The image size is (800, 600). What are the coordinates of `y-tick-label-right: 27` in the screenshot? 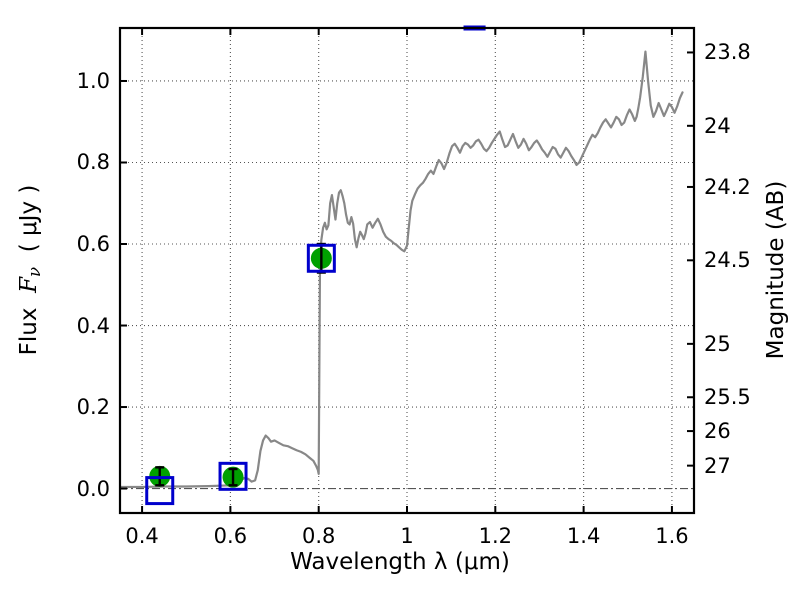 It's located at (717, 465).